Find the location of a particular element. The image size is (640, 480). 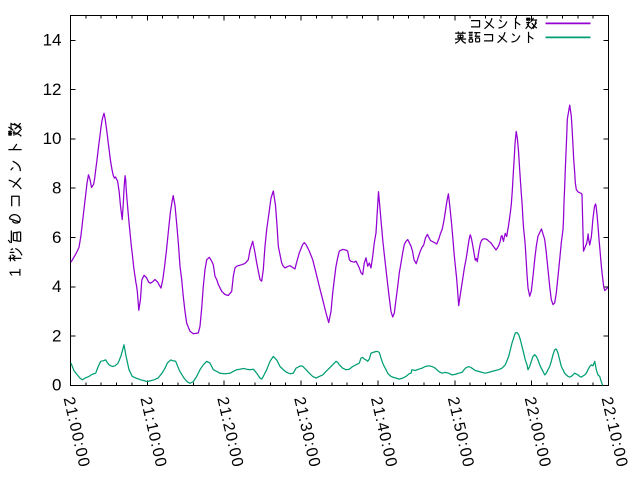

svg-text: 8 is located at coordinates (56, 187).